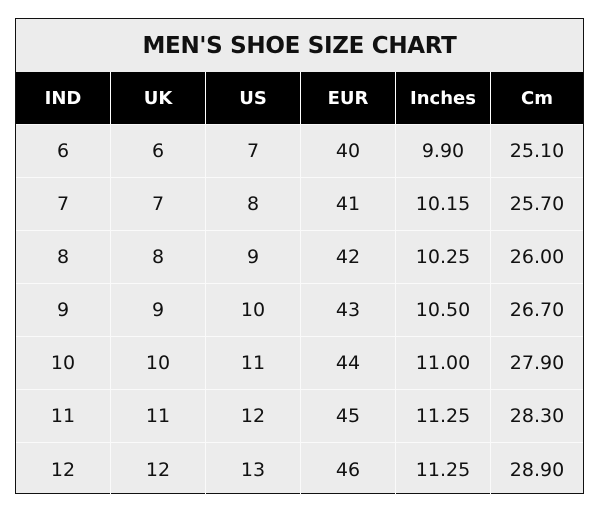  What do you see at coordinates (299, 45) in the screenshot?
I see `table-title: MEN'S SHOE SIZE CHART` at bounding box center [299, 45].